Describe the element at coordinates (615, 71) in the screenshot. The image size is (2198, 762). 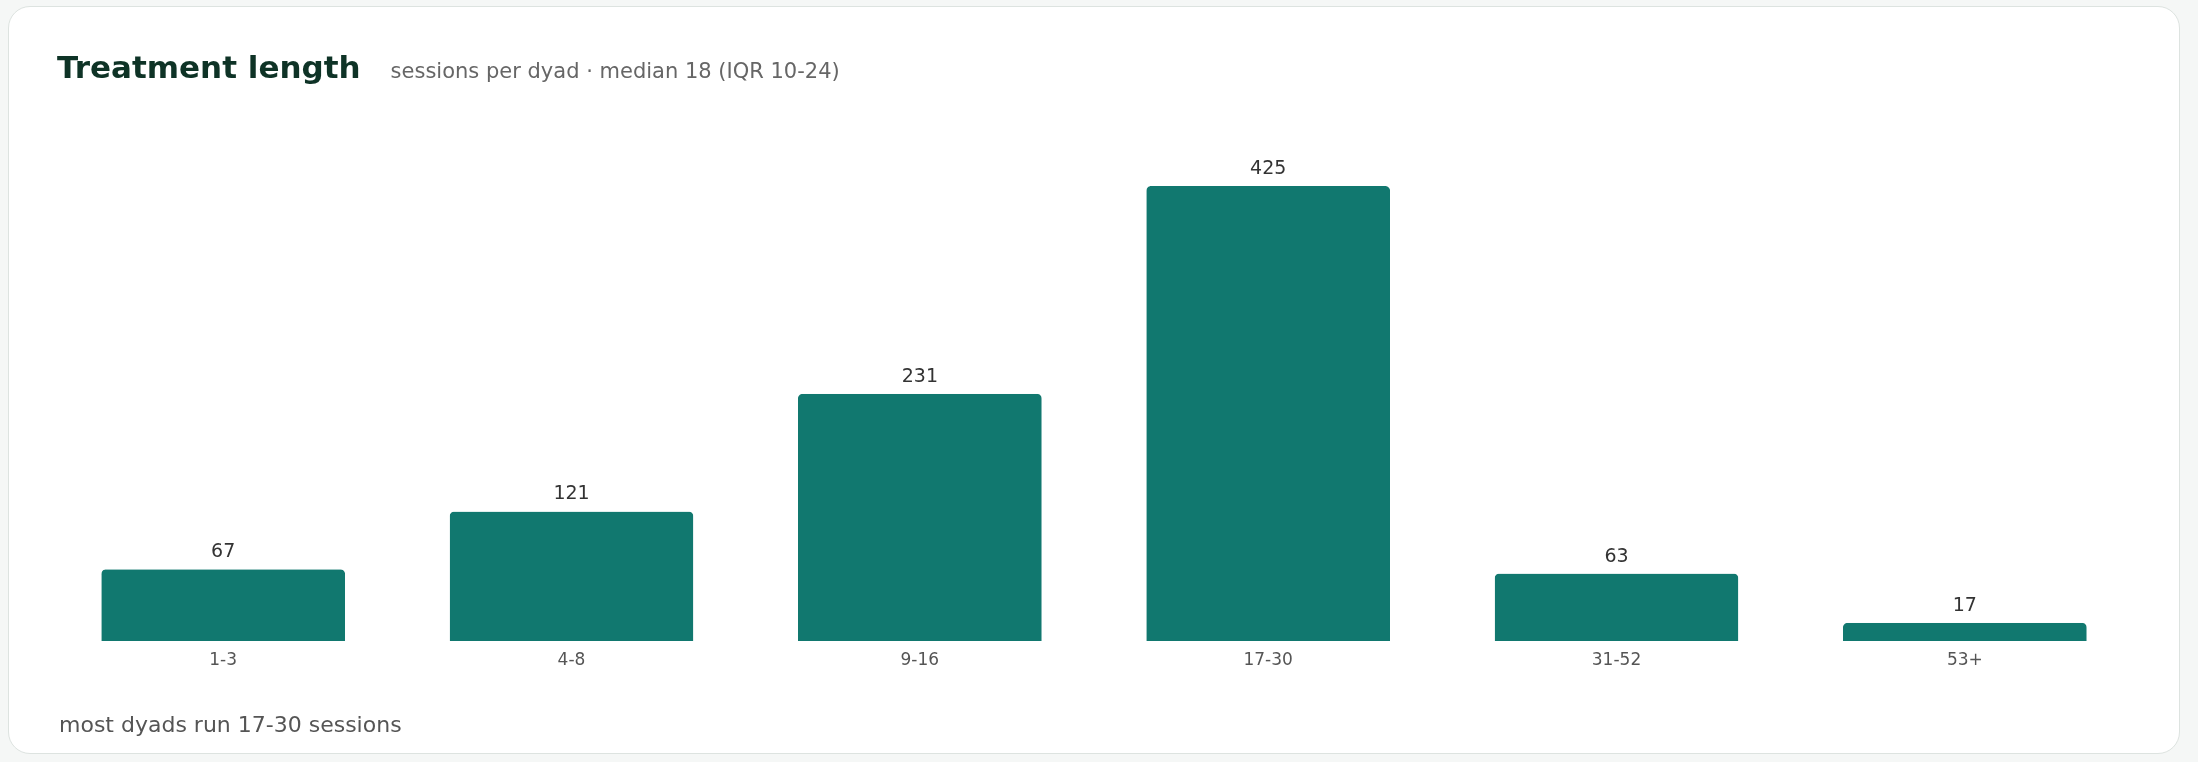
I see `chart-subtitle: sessions per dyad · median 18 (IQR 10-24)` at that location.